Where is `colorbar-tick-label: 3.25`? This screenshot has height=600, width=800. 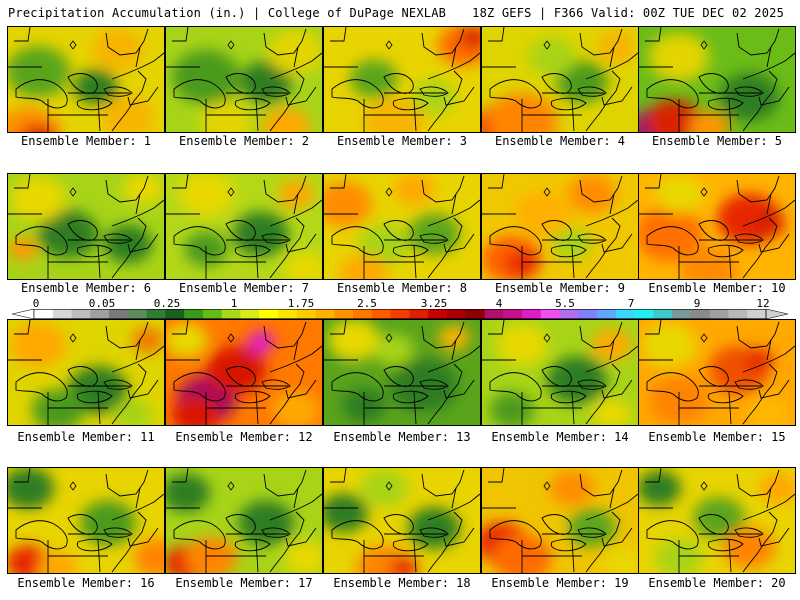
colorbar-tick-label: 3.25 is located at coordinates (434, 303).